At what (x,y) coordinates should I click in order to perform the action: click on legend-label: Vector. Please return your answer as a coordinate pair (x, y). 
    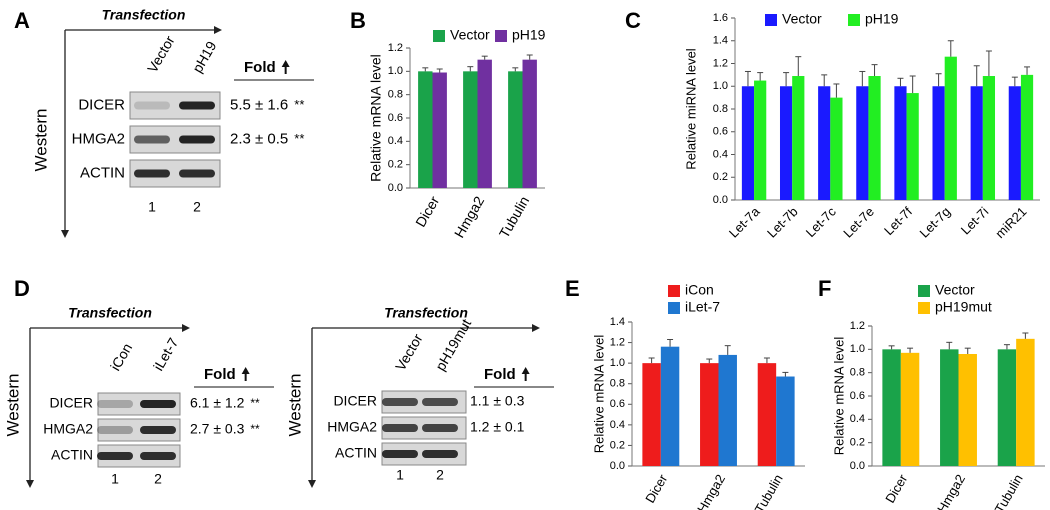
    Looking at the image, I should click on (802, 19).